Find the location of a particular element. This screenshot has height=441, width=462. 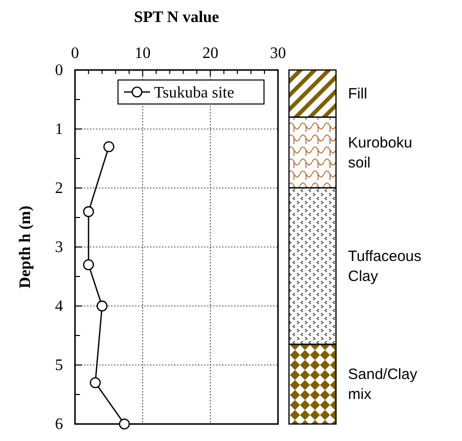

x-tick-label: 20 is located at coordinates (210, 53).